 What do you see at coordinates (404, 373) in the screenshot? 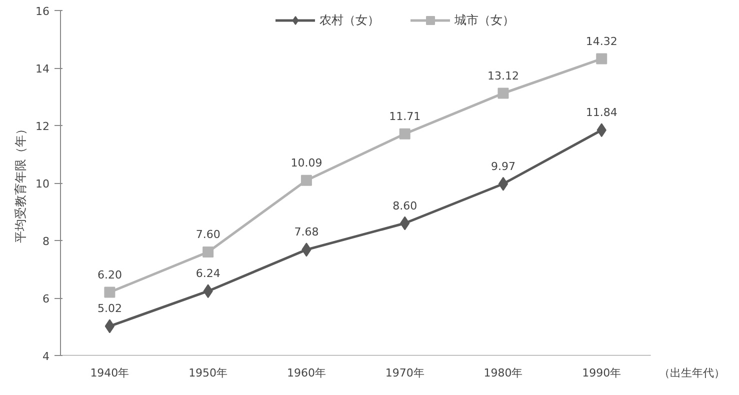
I see `x-tick-label: 1970年` at bounding box center [404, 373].